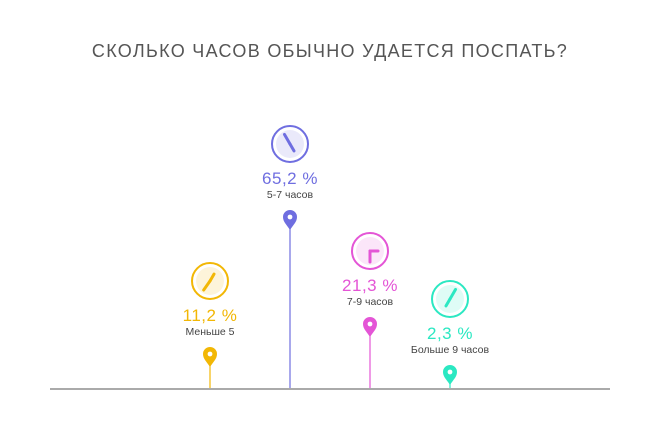  Describe the element at coordinates (450, 350) in the screenshot. I see `category-label: Больше 9 часов` at that location.